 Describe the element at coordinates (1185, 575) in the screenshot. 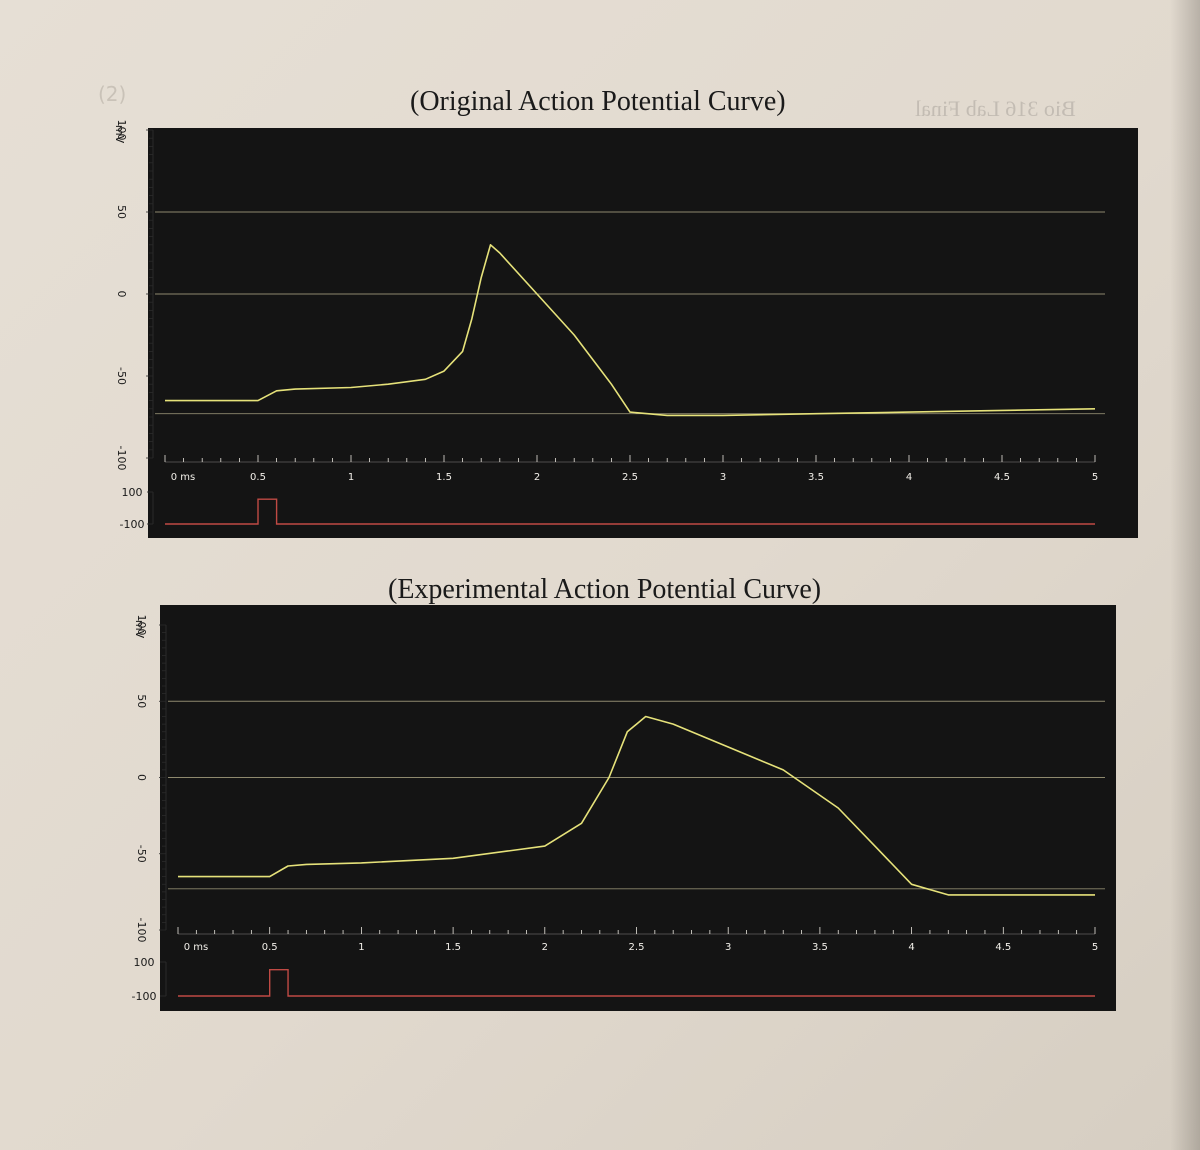

I see `paper-edge-shadow` at that location.